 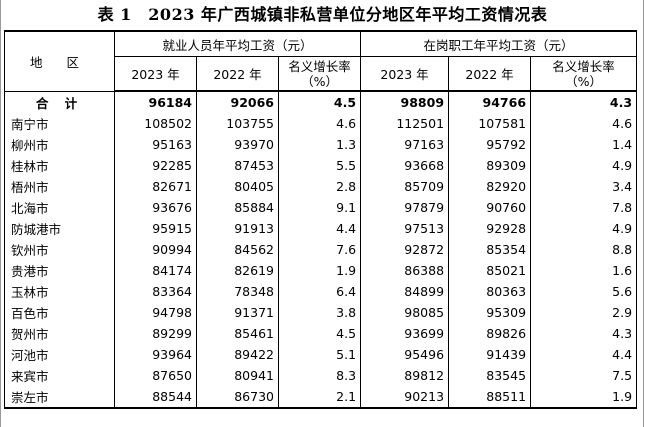 What do you see at coordinates (319, 66) in the screenshot?
I see `employed-rate-label: 名义增长率` at bounding box center [319, 66].